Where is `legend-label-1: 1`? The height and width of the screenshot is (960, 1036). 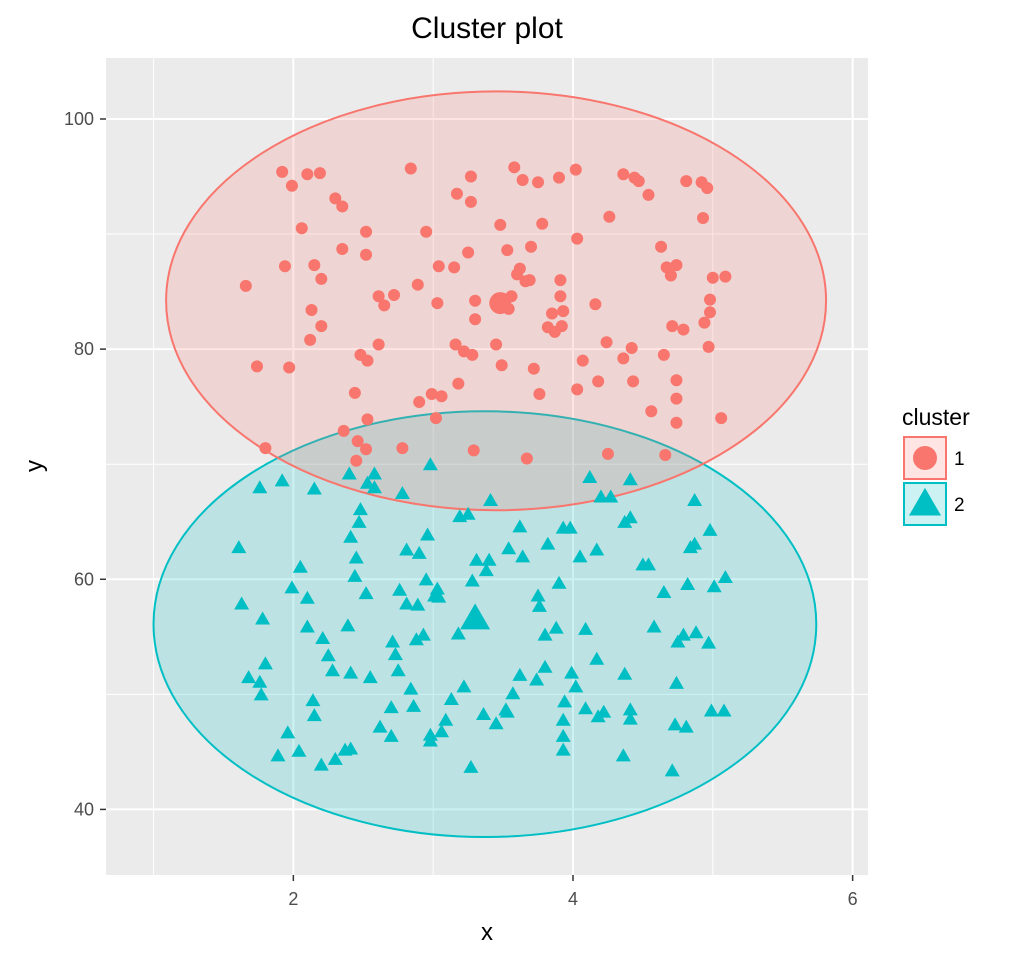
legend-label-1: 1 is located at coordinates (959, 459).